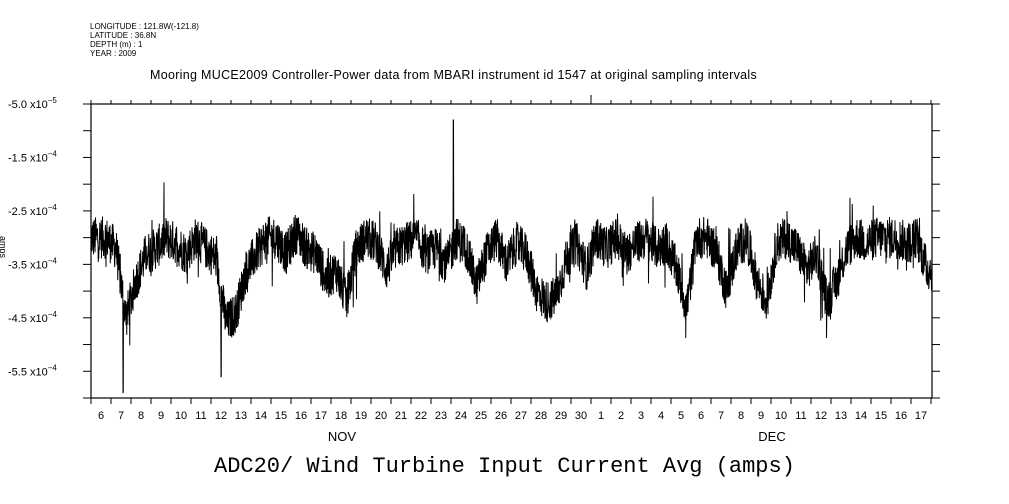 The image size is (1009, 504). I want to click on y-axis-label: amps, so click(4, 247).